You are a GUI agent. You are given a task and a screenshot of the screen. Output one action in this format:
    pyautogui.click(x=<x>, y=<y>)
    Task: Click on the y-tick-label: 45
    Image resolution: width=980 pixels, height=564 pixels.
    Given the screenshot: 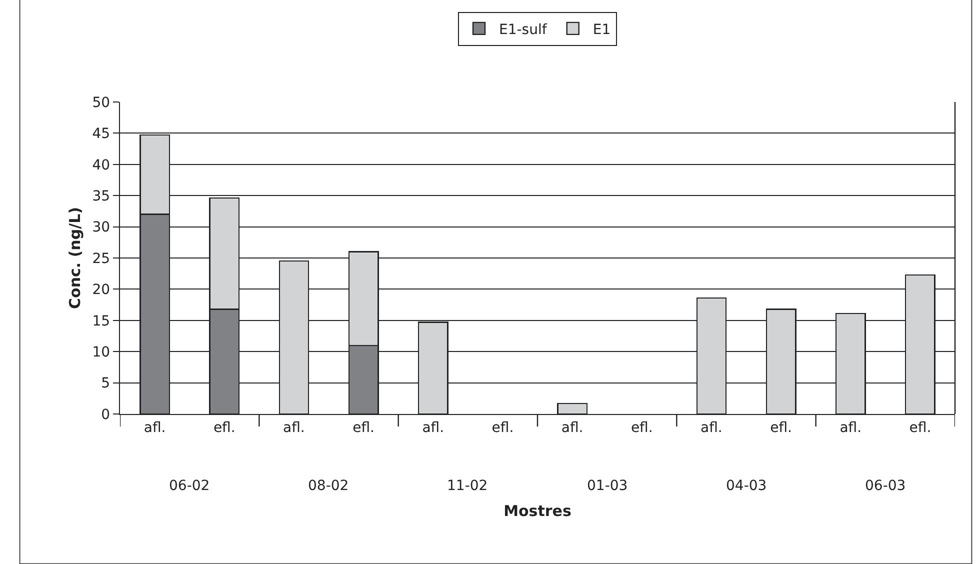 What is the action you would take?
    pyautogui.click(x=101, y=134)
    